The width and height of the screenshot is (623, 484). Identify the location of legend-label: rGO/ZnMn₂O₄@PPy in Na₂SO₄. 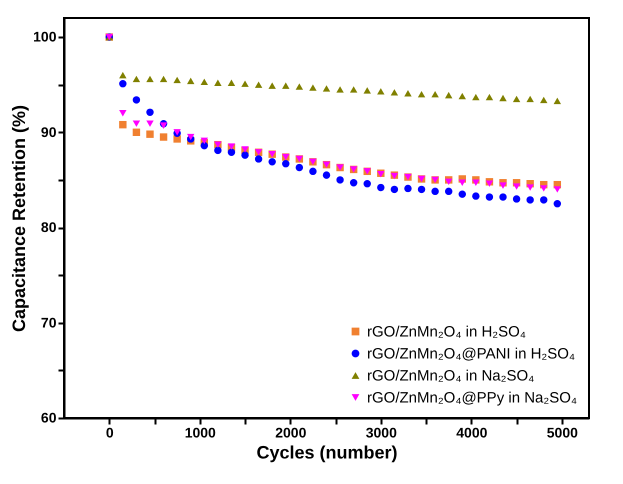
(472, 398).